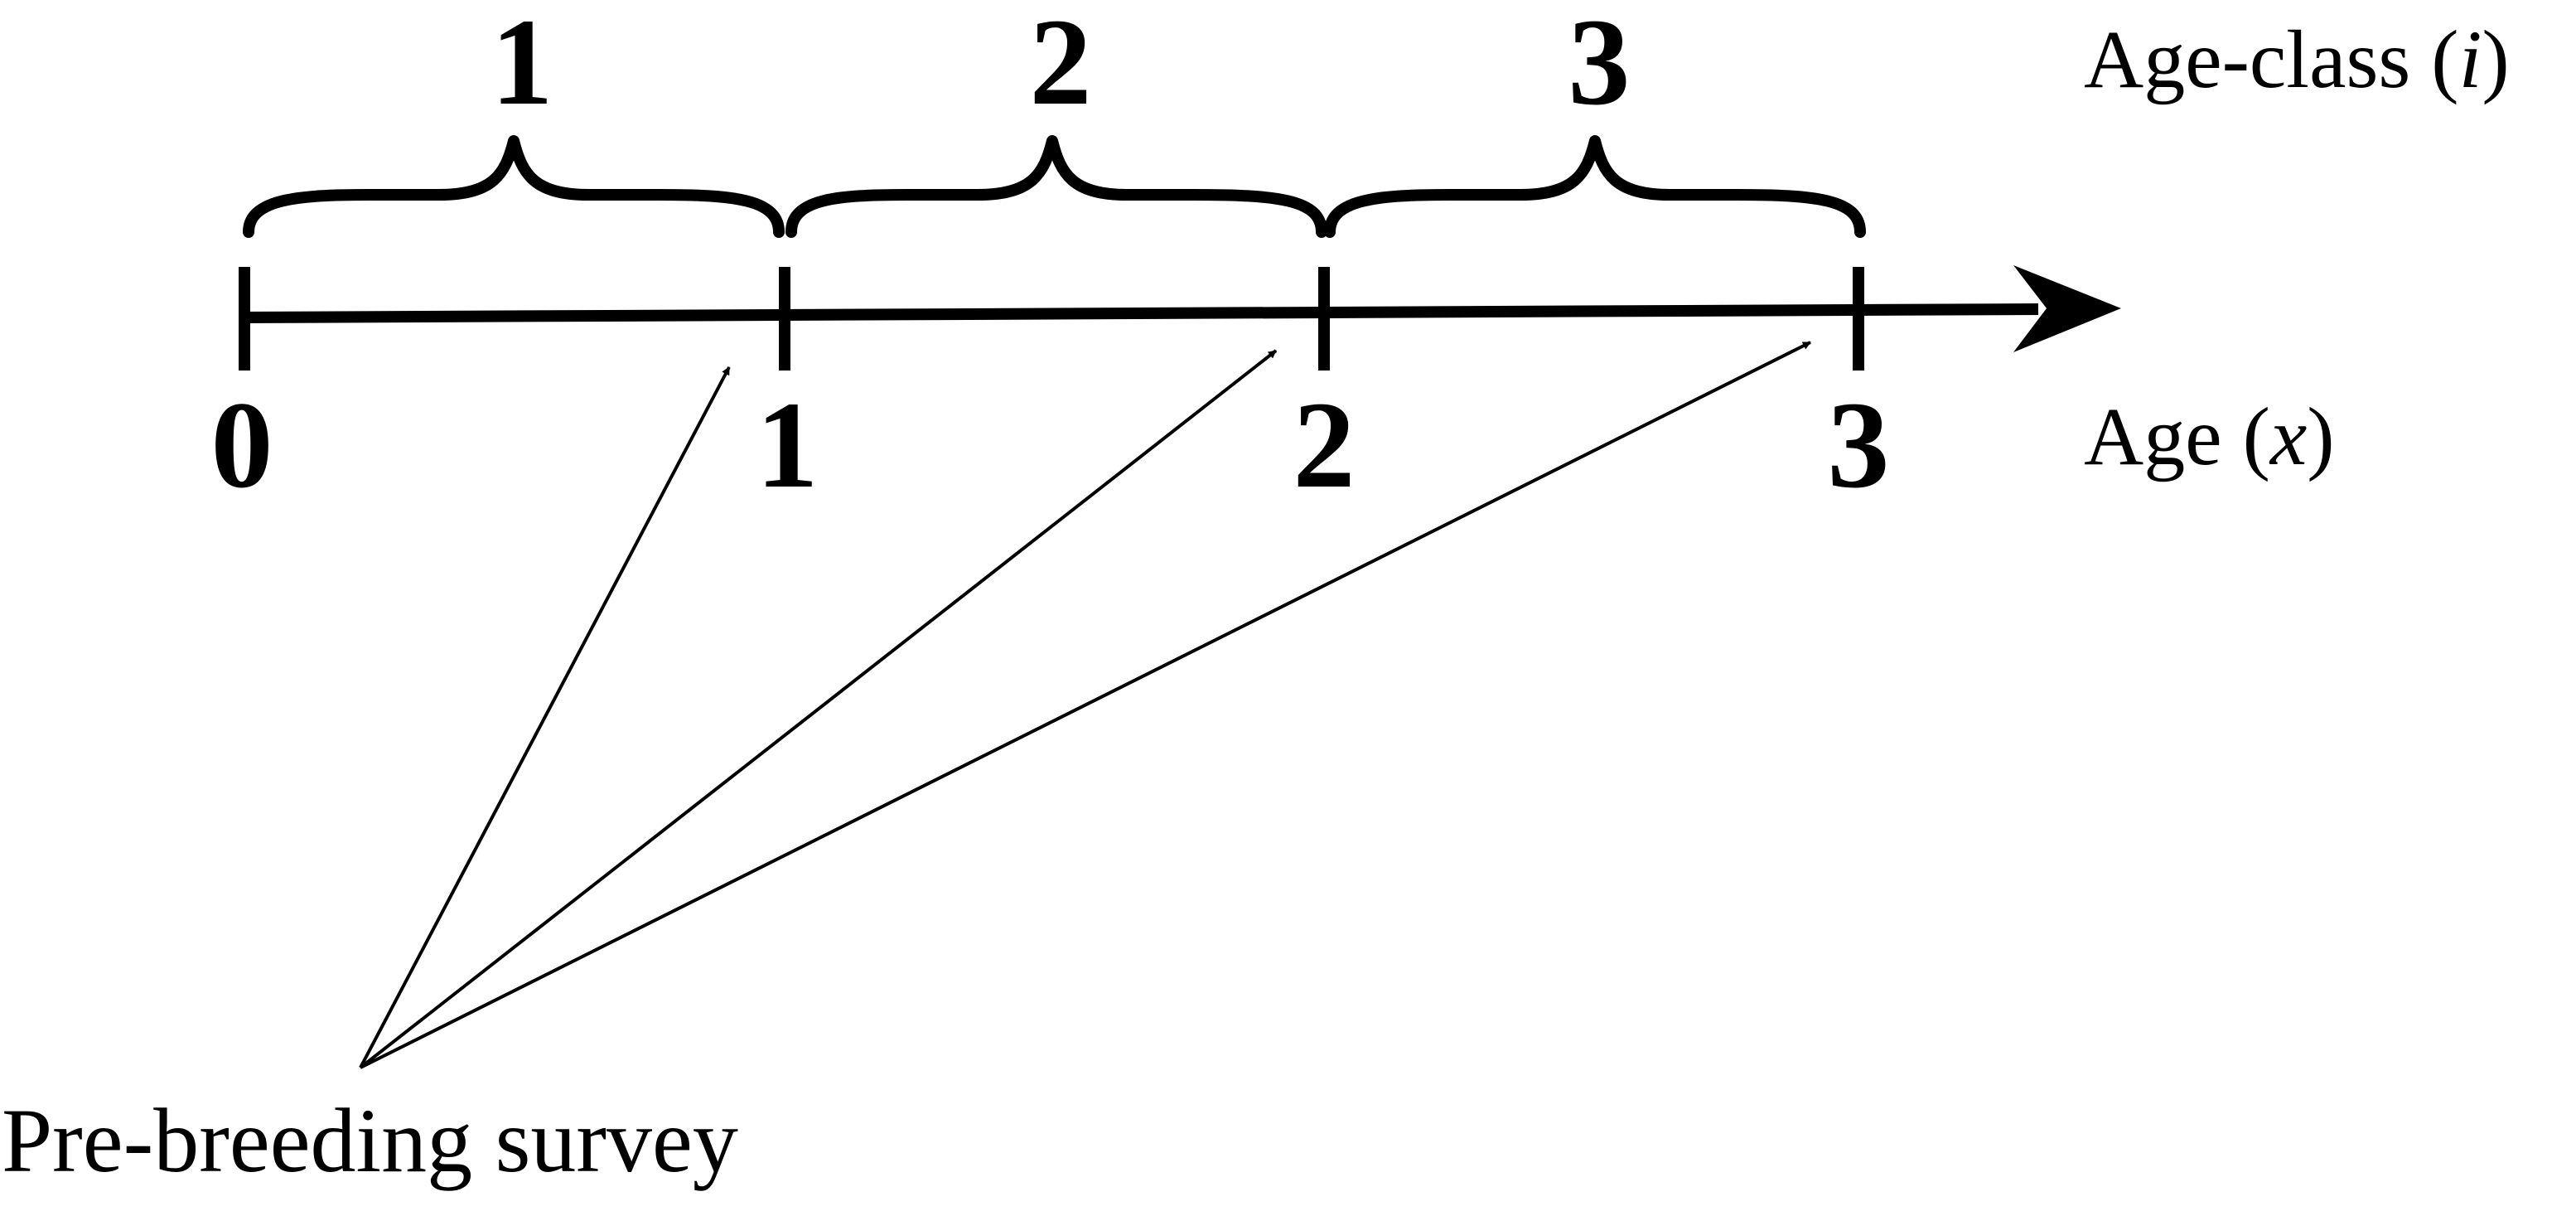 This screenshot has height=1211, width=2576. I want to click on age-class-labels: 1 2 3, so click(1061, 65).